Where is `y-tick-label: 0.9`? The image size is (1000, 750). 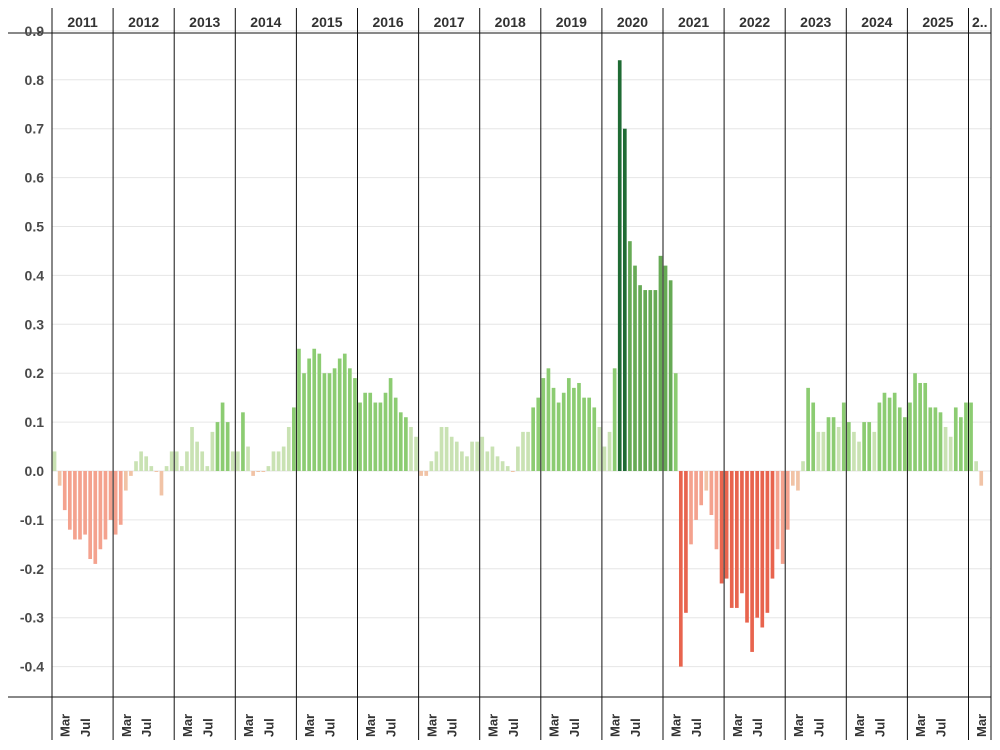 y-tick-label: 0.9 is located at coordinates (35, 31).